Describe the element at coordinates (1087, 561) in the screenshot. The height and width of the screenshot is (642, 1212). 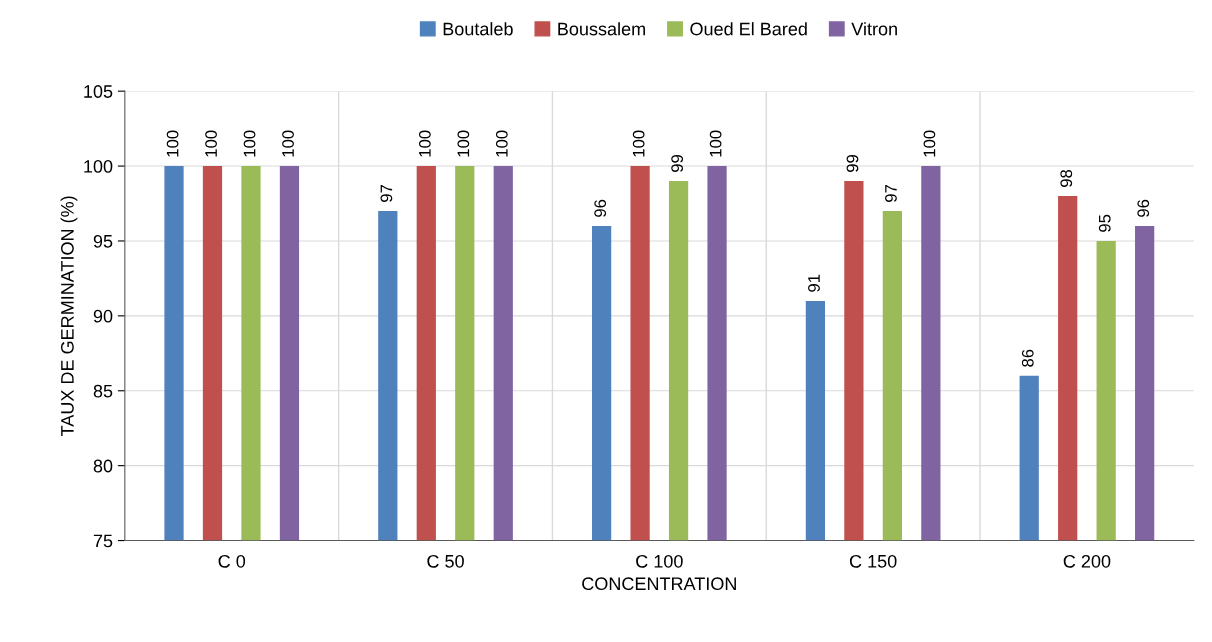
I see `x-tick-label: C 200` at that location.